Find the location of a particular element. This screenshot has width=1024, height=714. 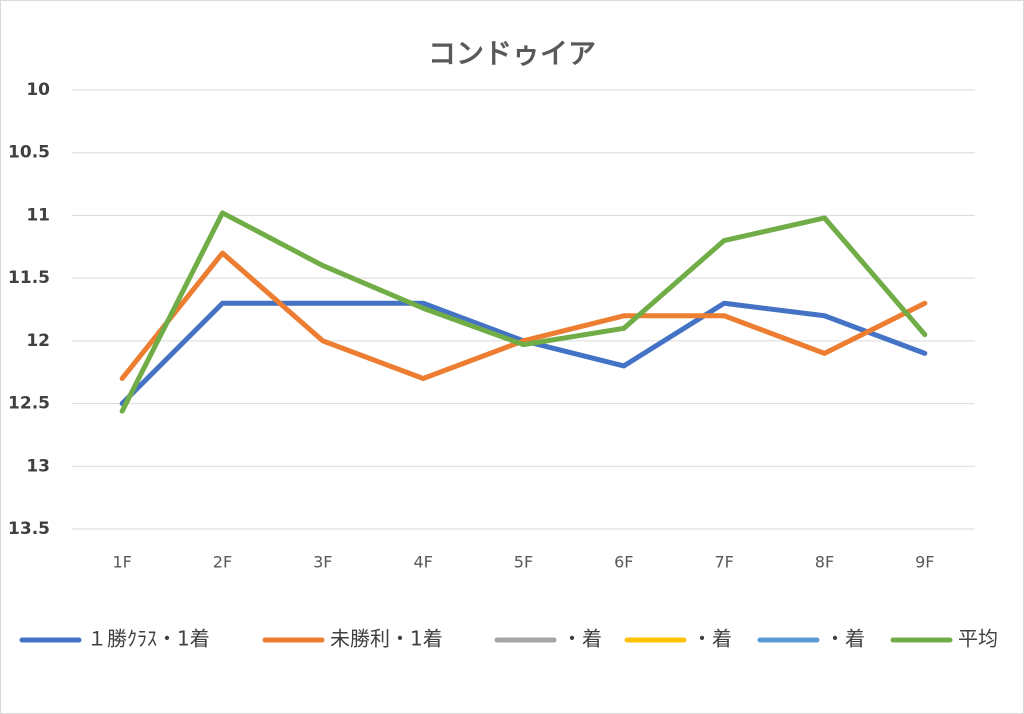

legend-label: １勝ｸﾗｽ・1着 is located at coordinates (148, 639).